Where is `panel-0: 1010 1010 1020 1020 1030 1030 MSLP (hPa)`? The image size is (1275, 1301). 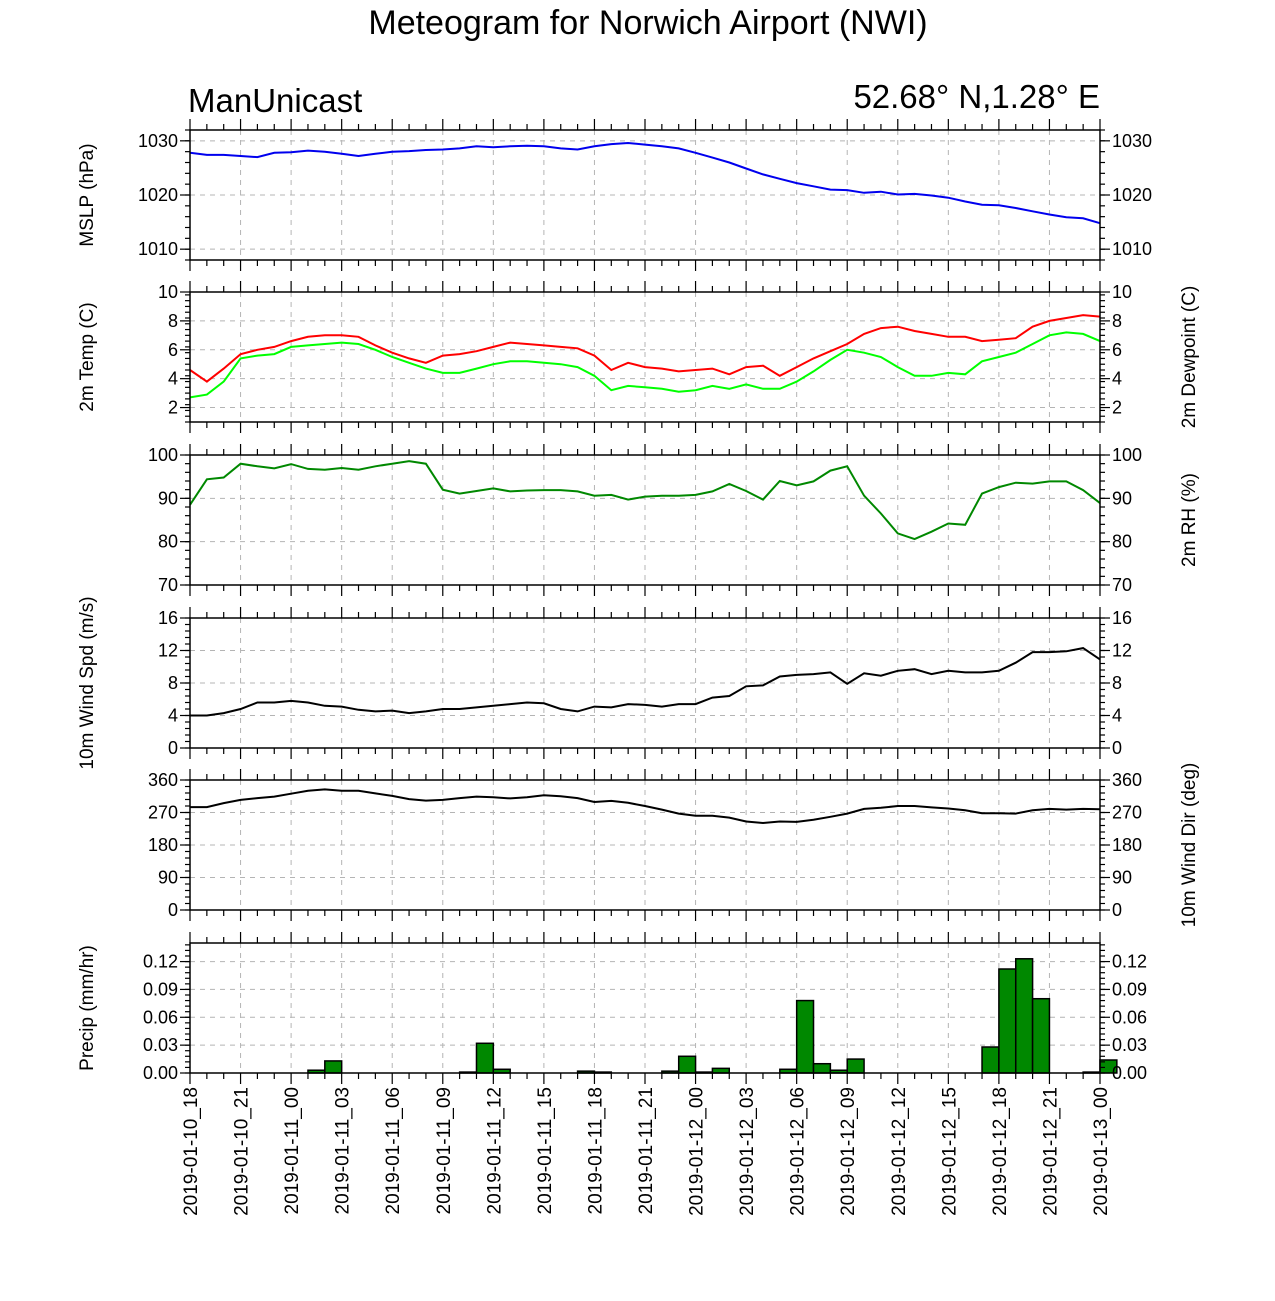
panel-0: 1010 1010 1020 1020 1030 1030 MSLP (hPa) is located at coordinates (614, 195).